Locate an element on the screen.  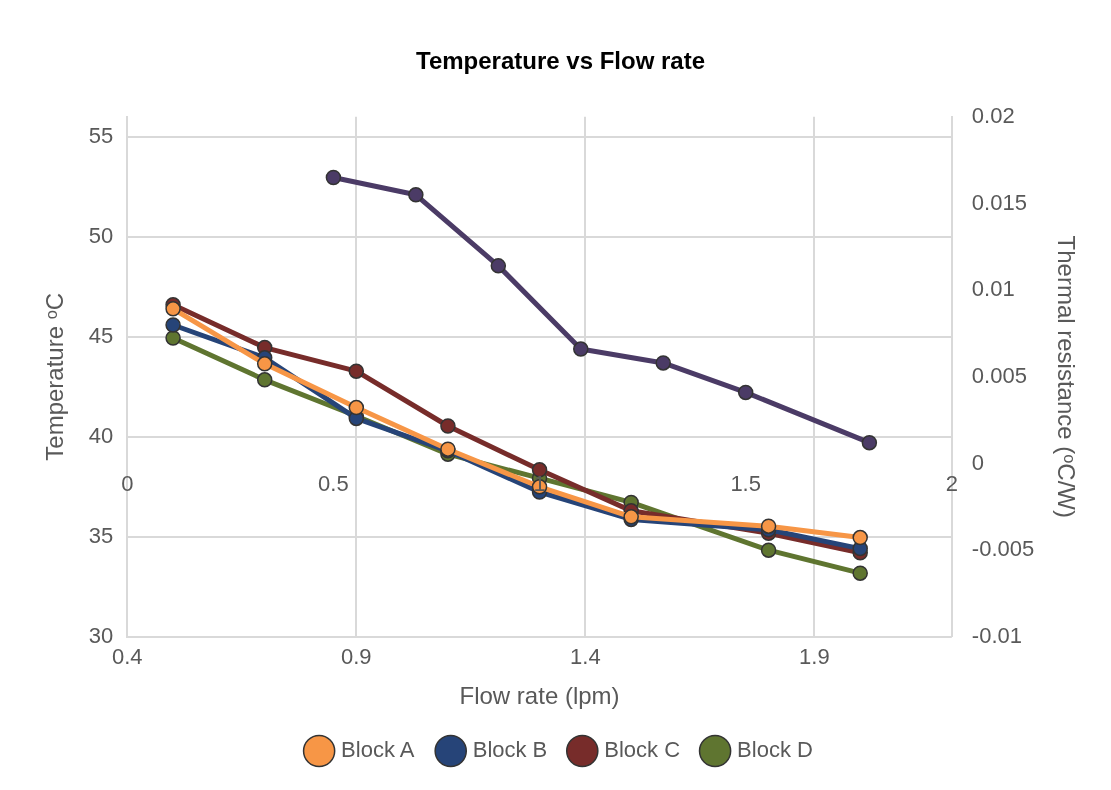
y-tick-label: 40 is located at coordinates (101, 435).